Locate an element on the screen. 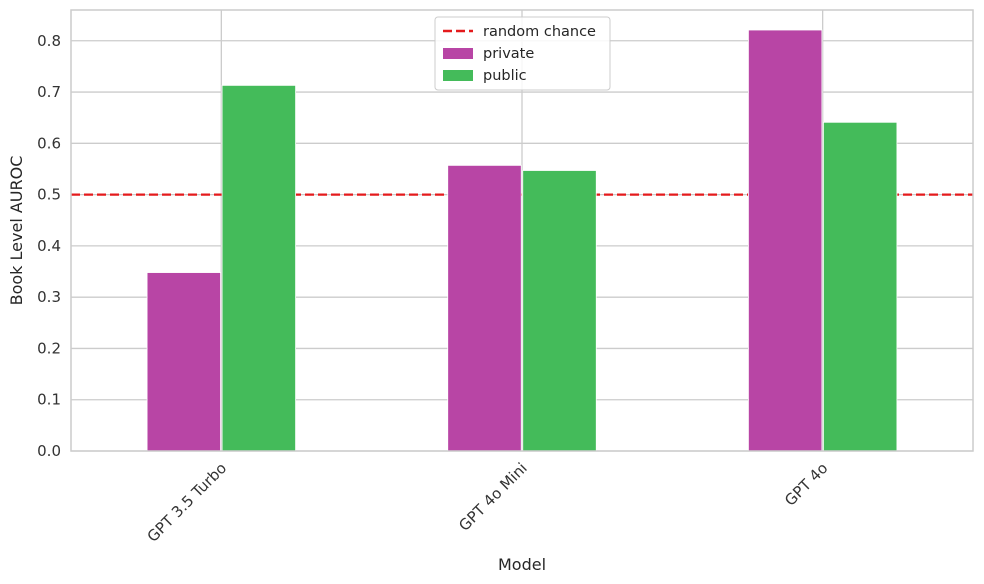  legend-box is located at coordinates (522, 53).